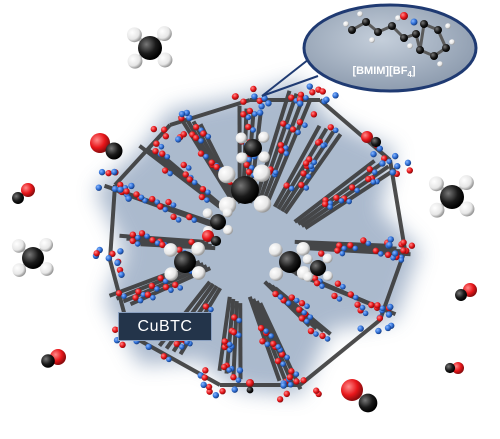 The width and height of the screenshot is (500, 439). What do you see at coordinates (165, 326) in the screenshot?
I see `cubtc-label: CuBTC` at bounding box center [165, 326].